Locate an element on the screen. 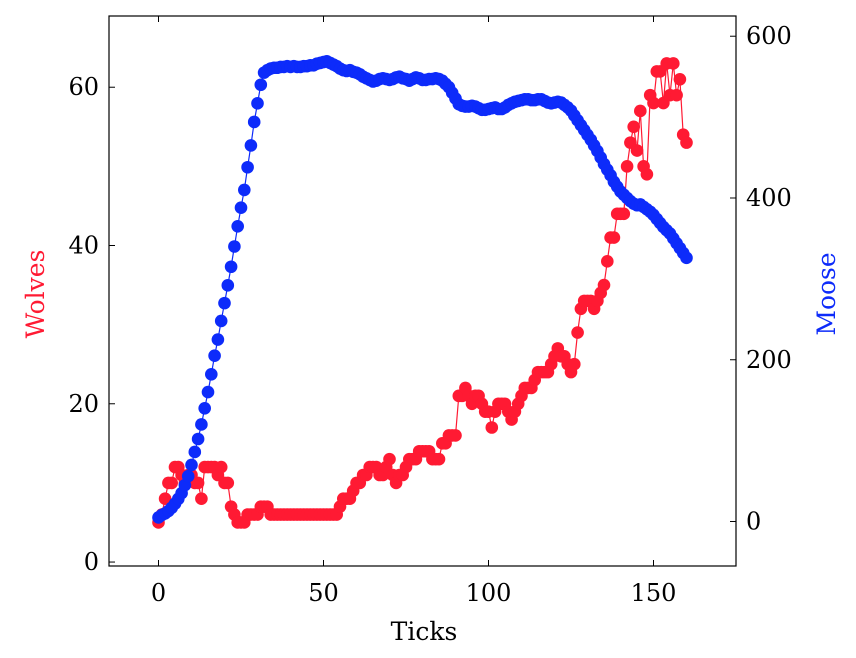 This screenshot has height=658, width=856. x-axis-label: Ticks is located at coordinates (424, 631).